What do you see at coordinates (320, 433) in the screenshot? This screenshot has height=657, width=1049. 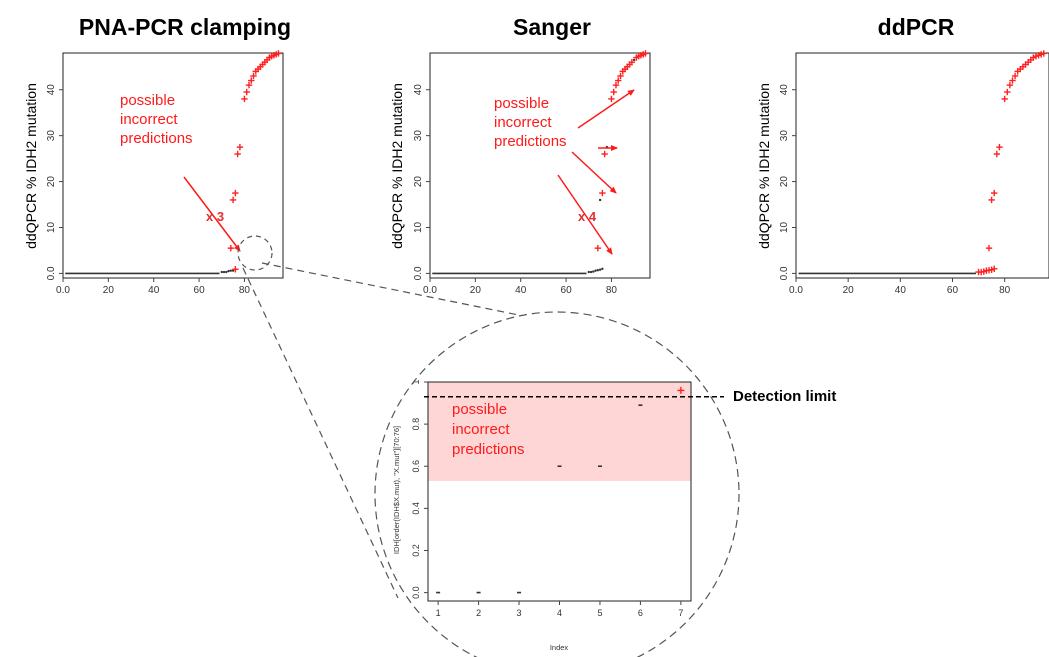 I see `zoom-connector` at bounding box center [320, 433].